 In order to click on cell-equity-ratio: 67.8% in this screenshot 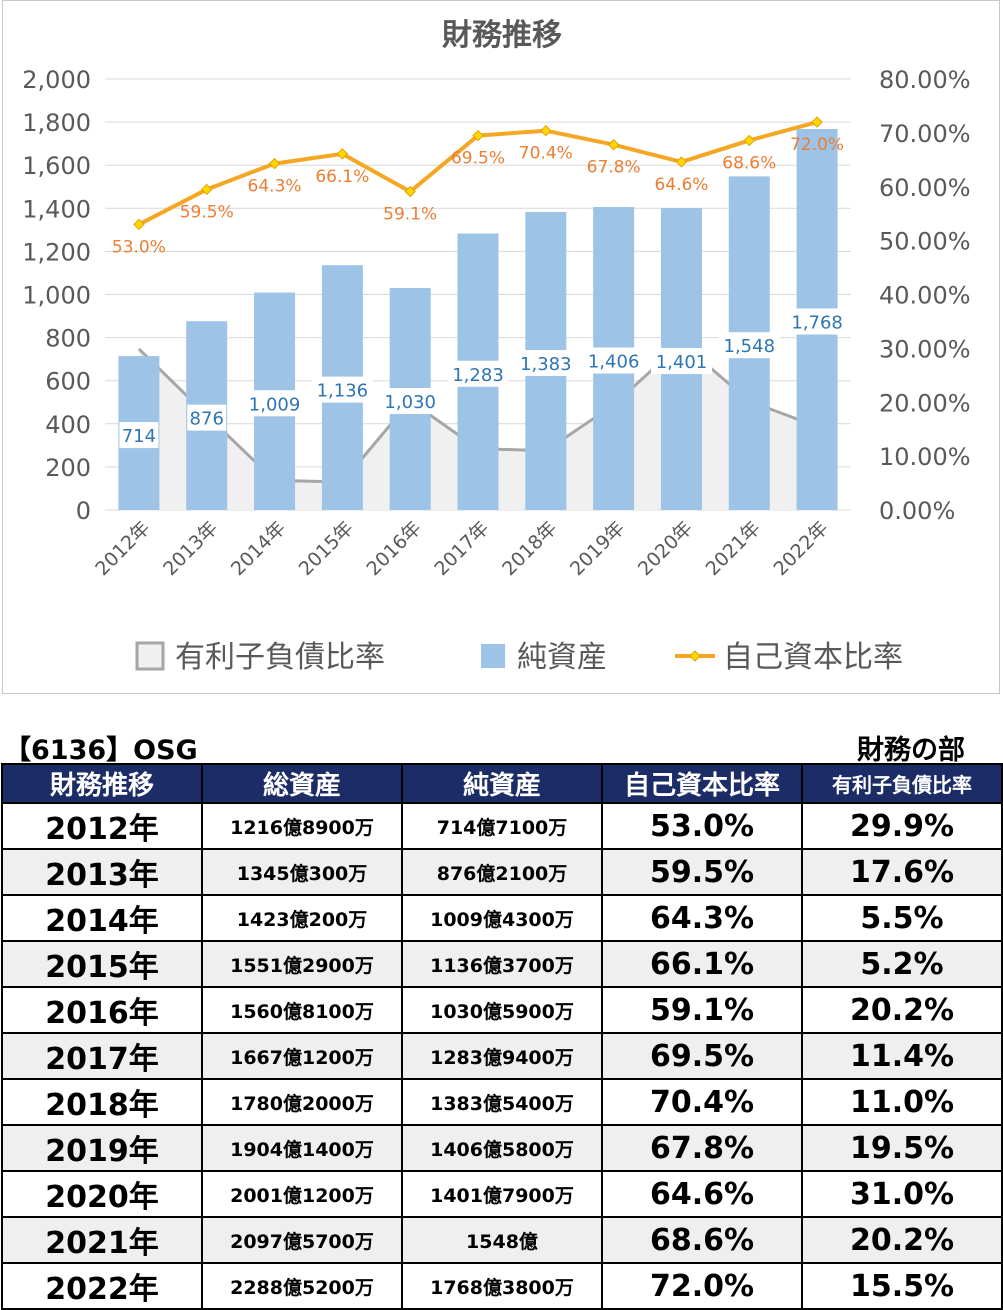, I will do `click(702, 1148)`.